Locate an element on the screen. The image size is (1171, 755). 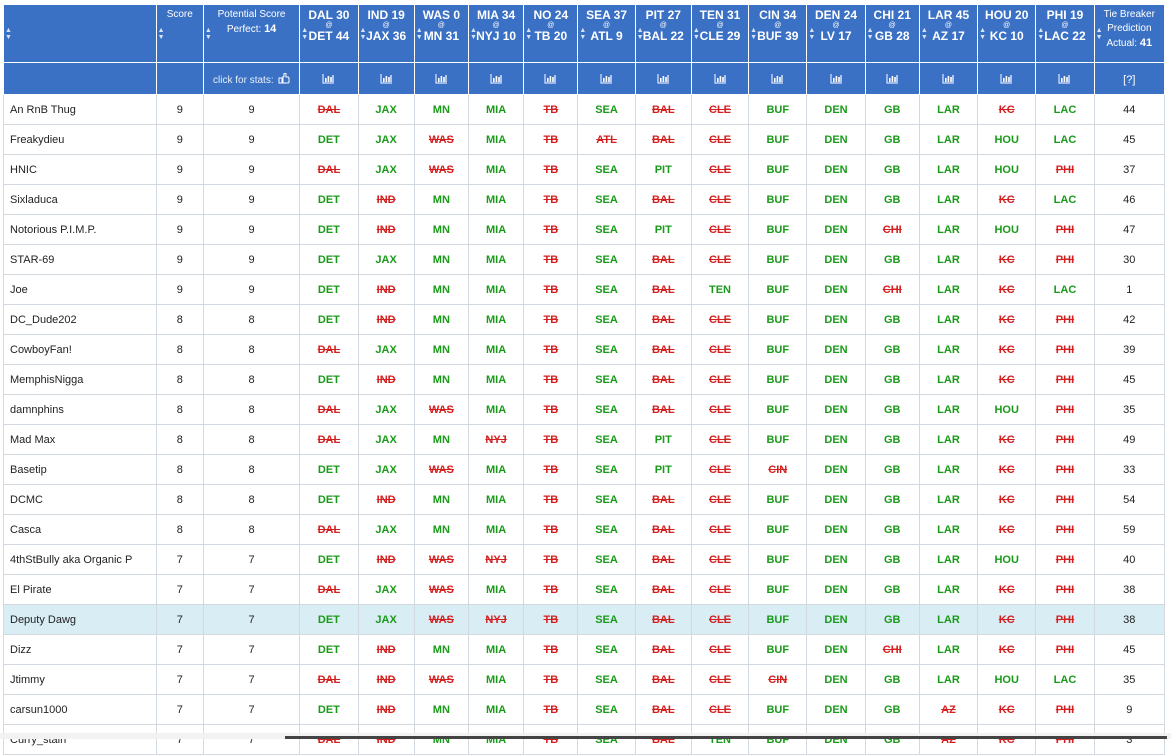
player-name: Jtimmy is located at coordinates (80, 679).